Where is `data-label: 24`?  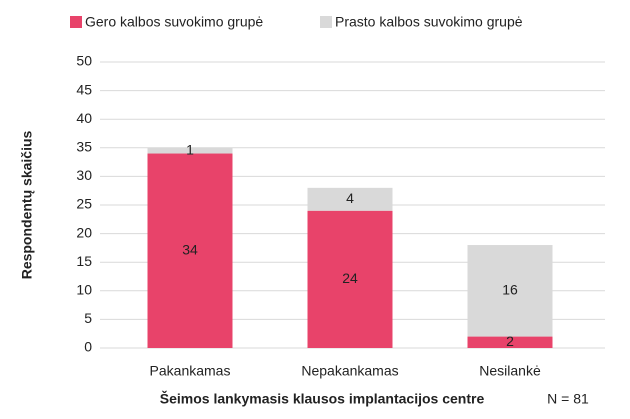
data-label: 24 is located at coordinates (350, 278).